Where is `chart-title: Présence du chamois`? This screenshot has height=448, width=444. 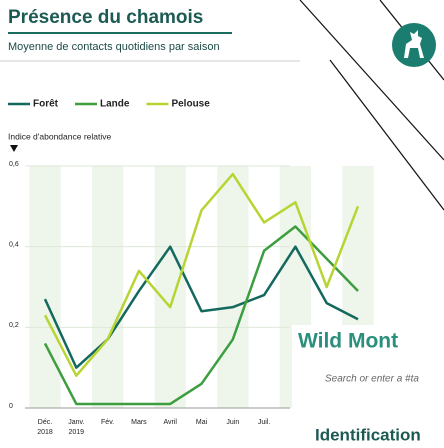
chart-title: Présence du chamois is located at coordinates (105, 17).